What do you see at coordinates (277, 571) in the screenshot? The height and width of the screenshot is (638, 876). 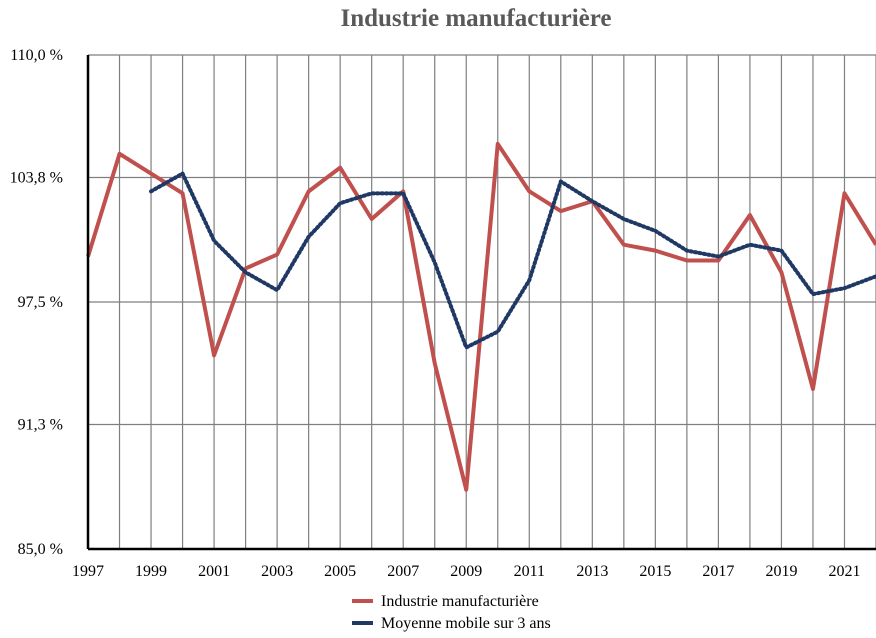 I see `x-tick-label: 2003` at bounding box center [277, 571].